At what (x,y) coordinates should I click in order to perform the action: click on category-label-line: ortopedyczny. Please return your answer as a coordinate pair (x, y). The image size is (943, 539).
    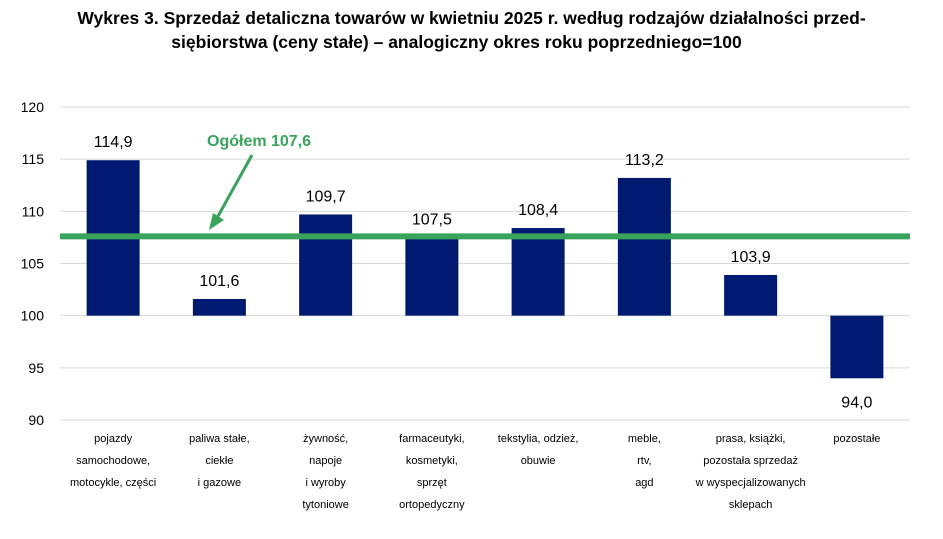
    Looking at the image, I should click on (432, 505).